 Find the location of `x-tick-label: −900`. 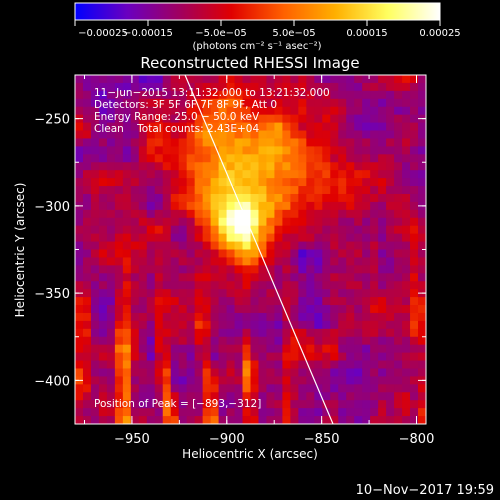

x-tick-label: −900 is located at coordinates (227, 439).